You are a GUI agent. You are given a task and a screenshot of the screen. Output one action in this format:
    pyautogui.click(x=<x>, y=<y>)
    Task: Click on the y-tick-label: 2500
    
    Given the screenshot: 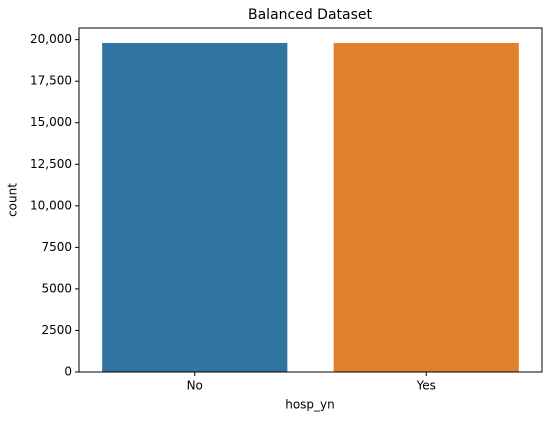 What is the action you would take?
    pyautogui.click(x=56, y=330)
    